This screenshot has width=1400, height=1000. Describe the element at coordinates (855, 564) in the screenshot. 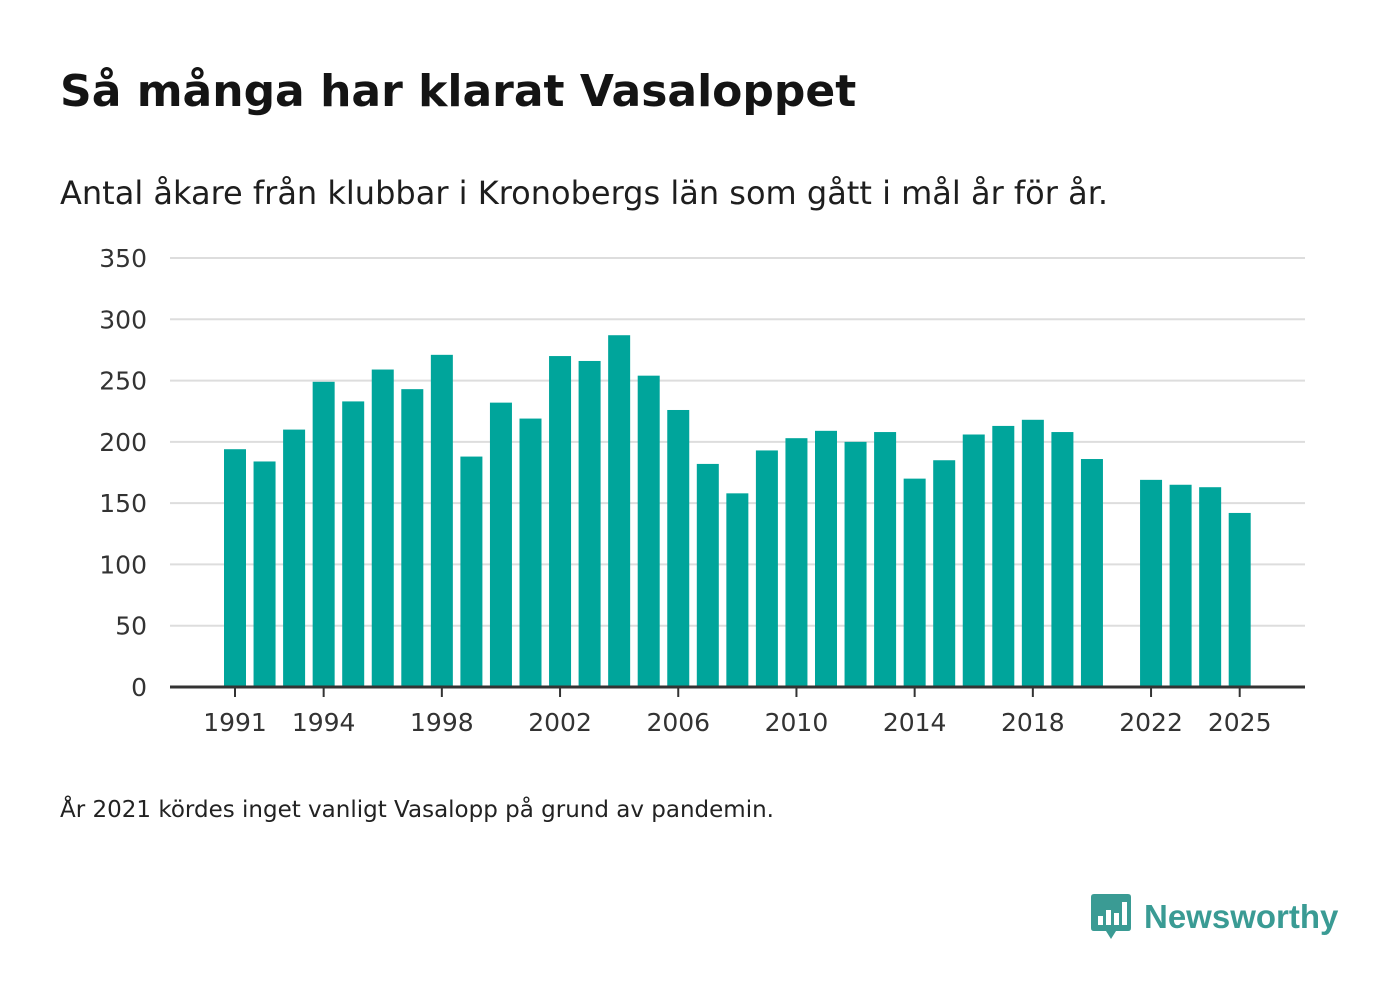

I see `bar-2012` at that location.